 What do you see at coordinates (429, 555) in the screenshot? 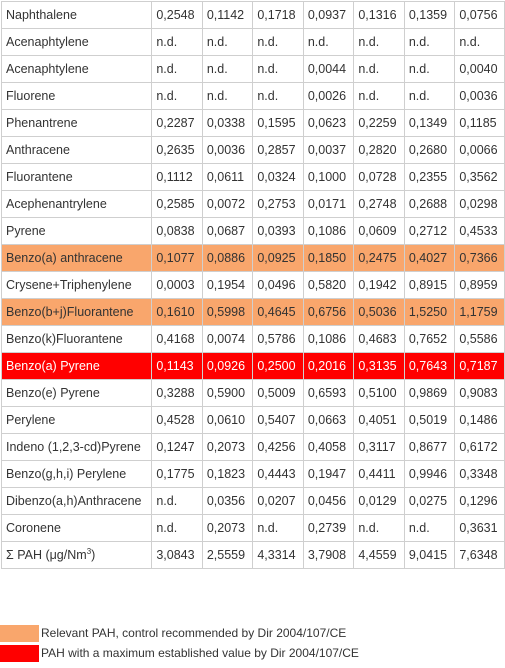
I see `total-value: 9,0415` at bounding box center [429, 555].